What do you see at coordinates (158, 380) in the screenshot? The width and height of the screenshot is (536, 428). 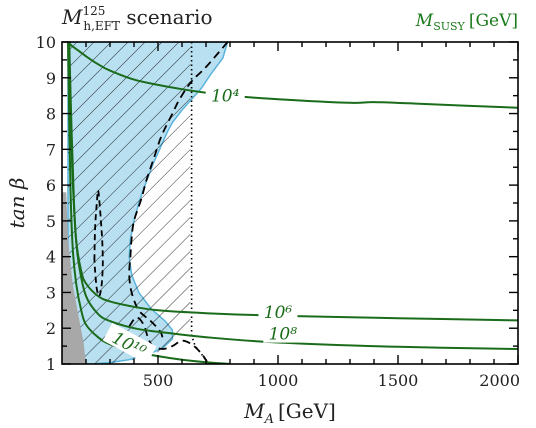 I see `x-tick-label: 500` at bounding box center [158, 380].